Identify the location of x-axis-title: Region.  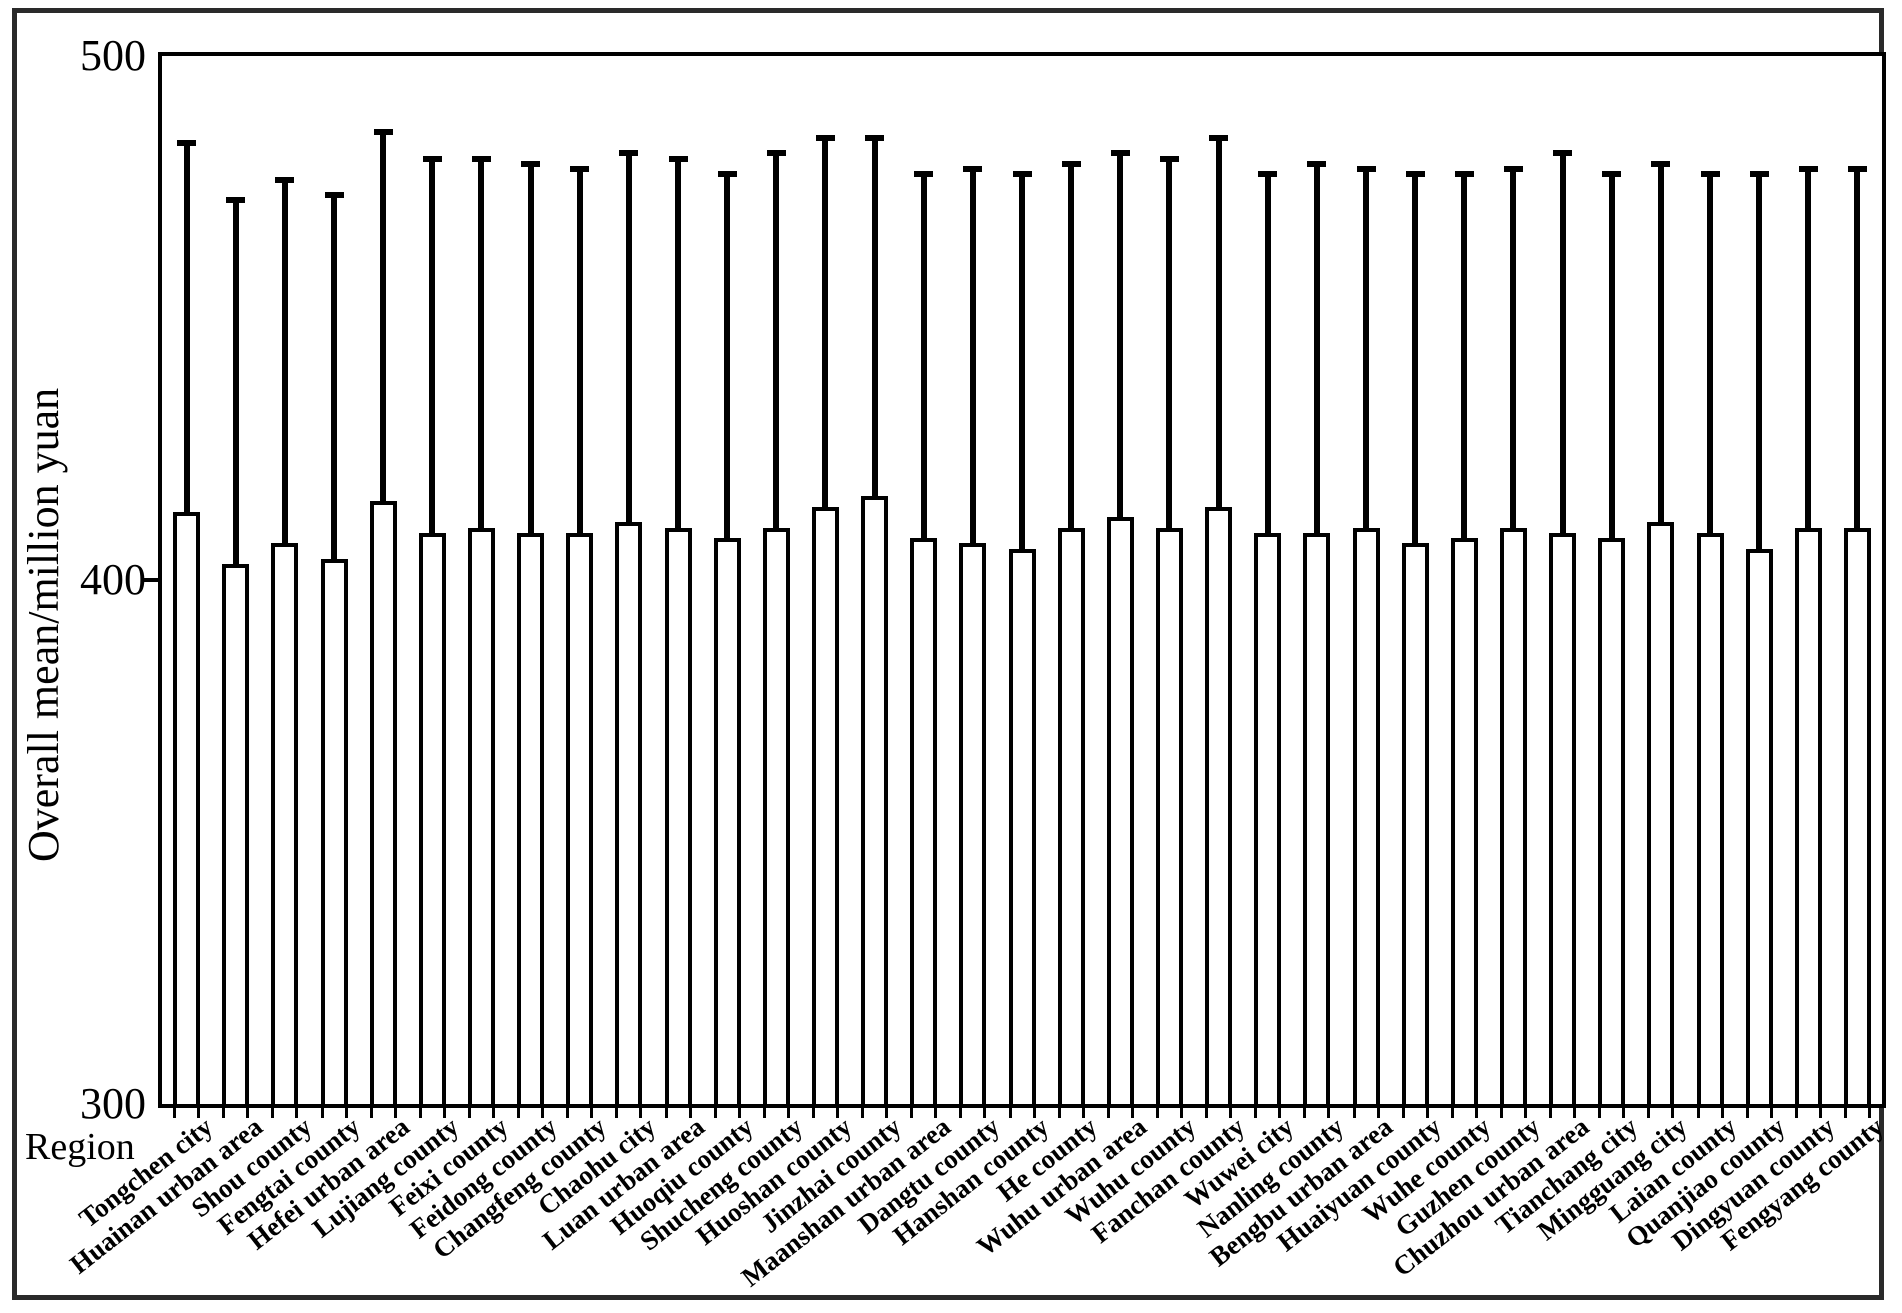
(80, 1147).